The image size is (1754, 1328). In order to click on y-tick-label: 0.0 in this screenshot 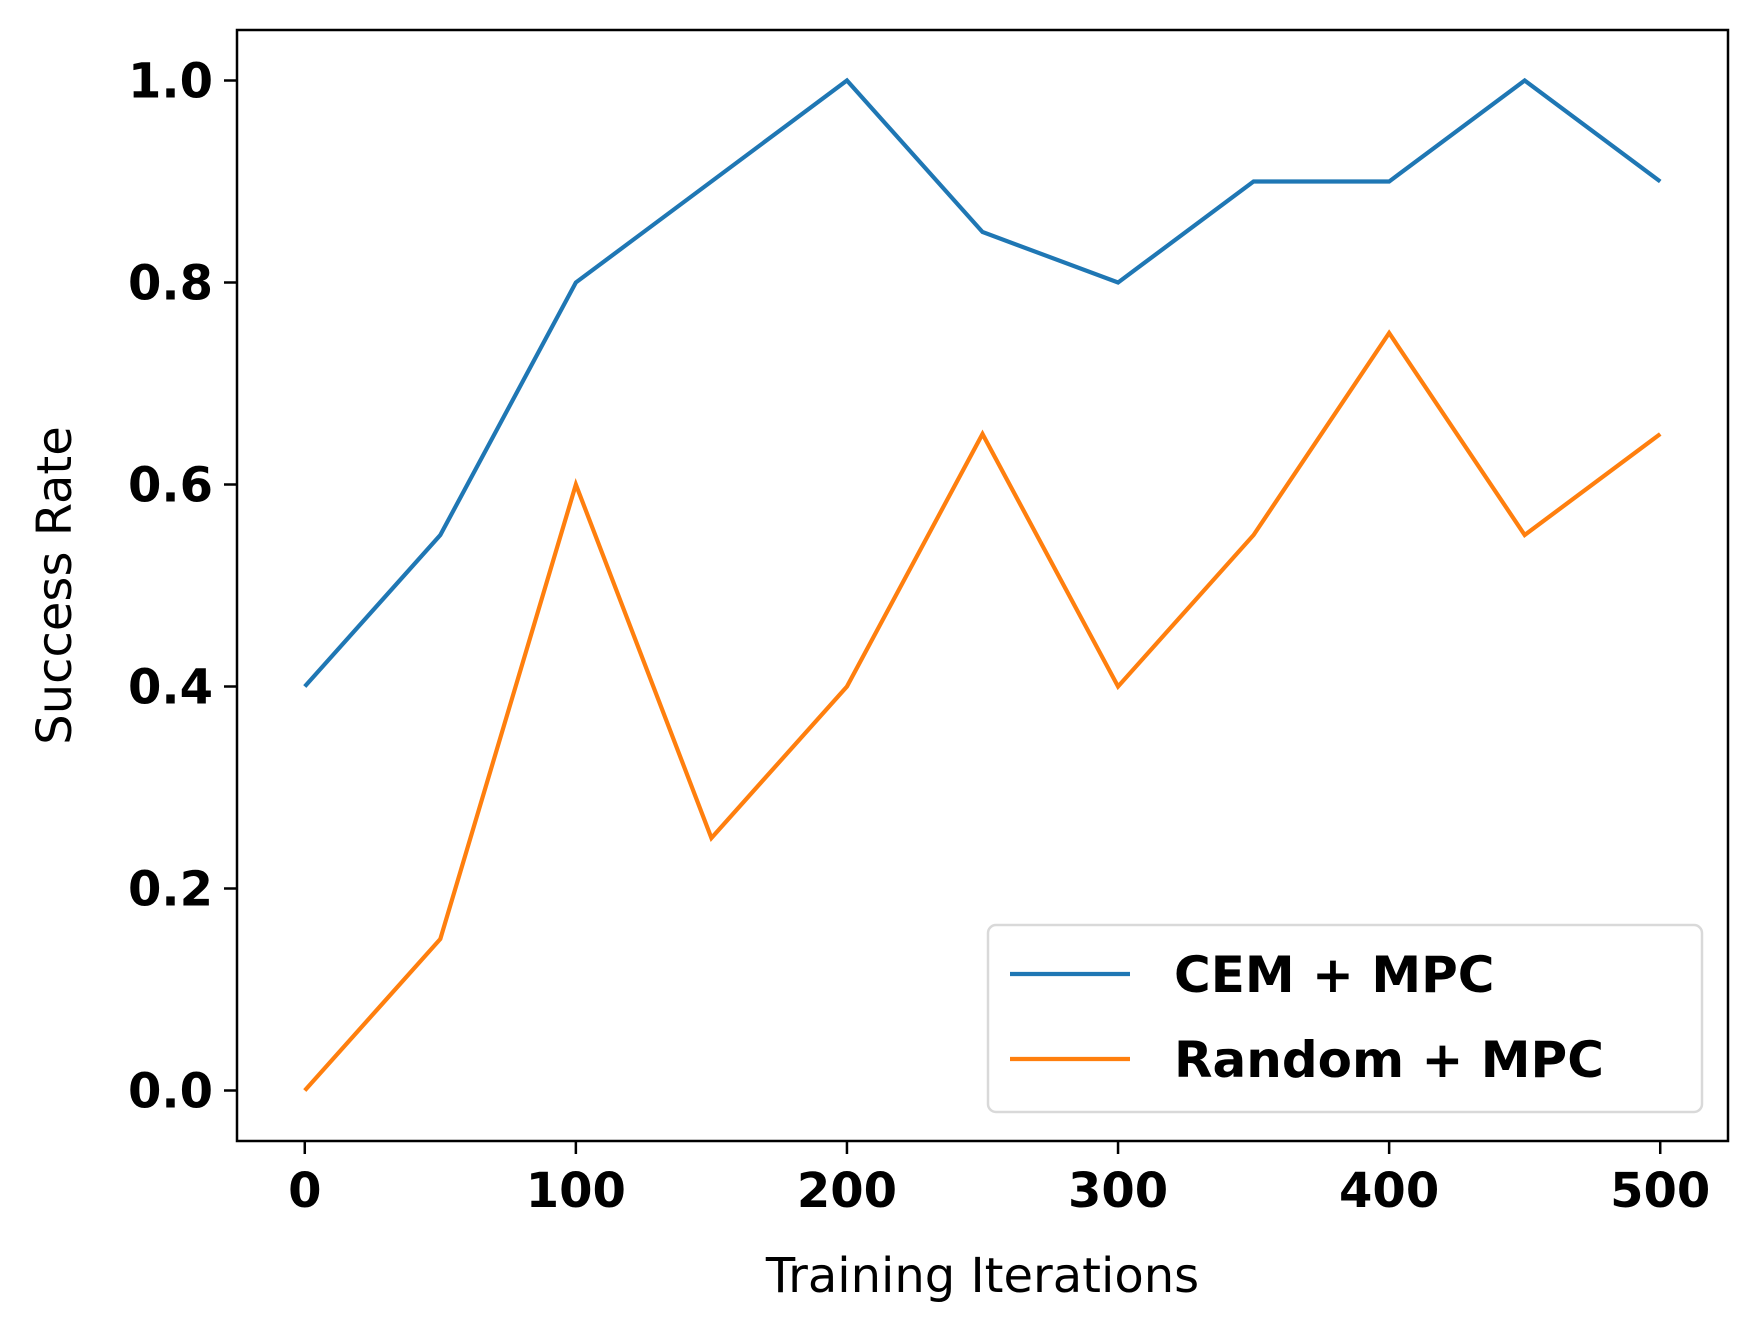, I will do `click(170, 1092)`.